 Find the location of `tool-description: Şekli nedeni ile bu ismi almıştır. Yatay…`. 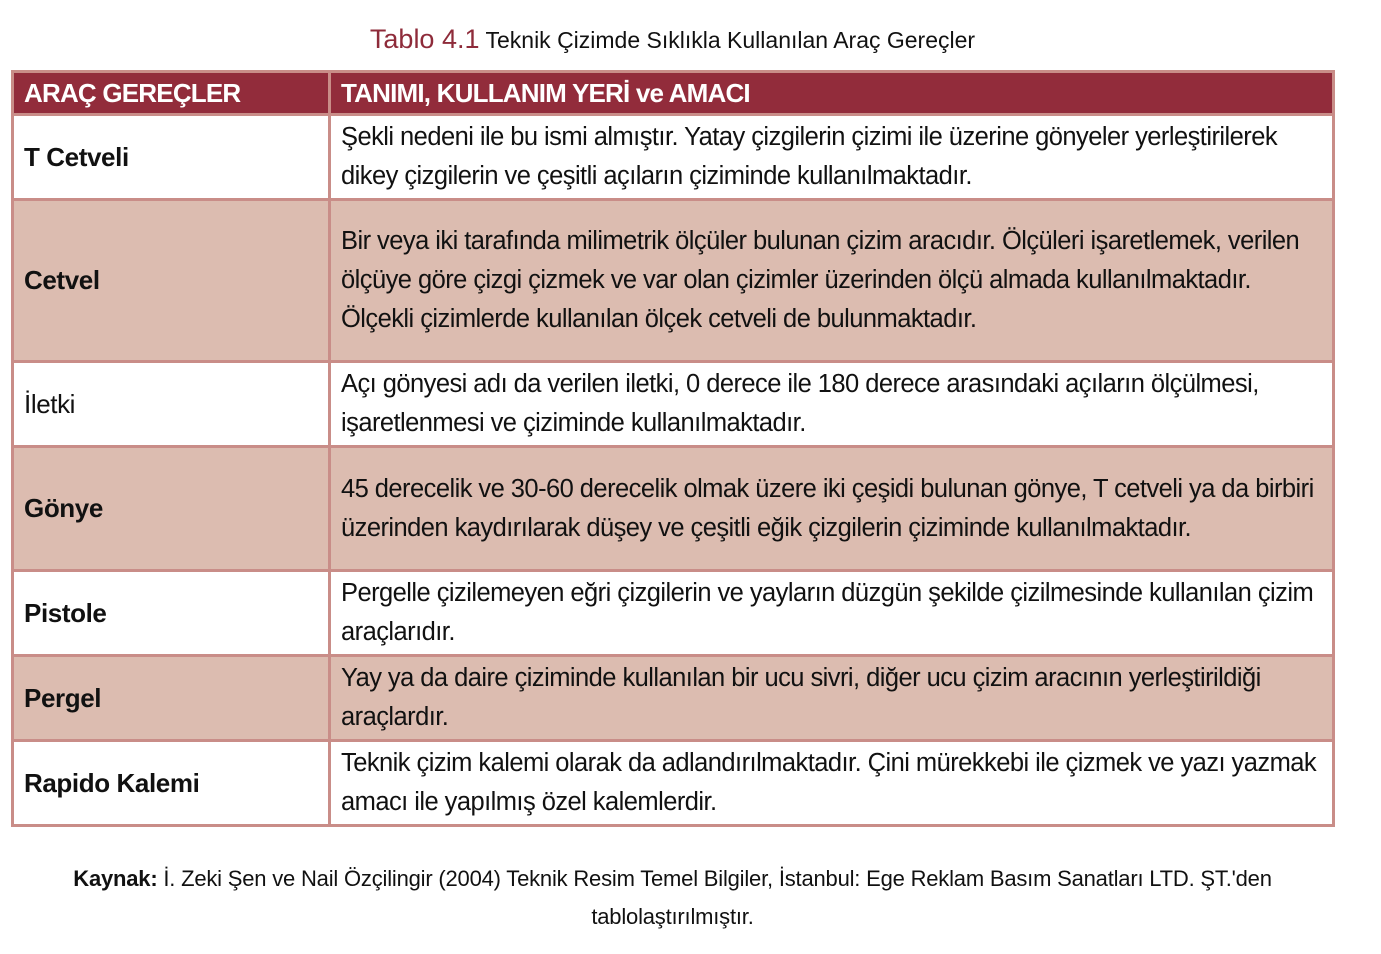

tool-description: Şekli nedeni ile bu ismi almıştır. Yatay… is located at coordinates (831, 157).